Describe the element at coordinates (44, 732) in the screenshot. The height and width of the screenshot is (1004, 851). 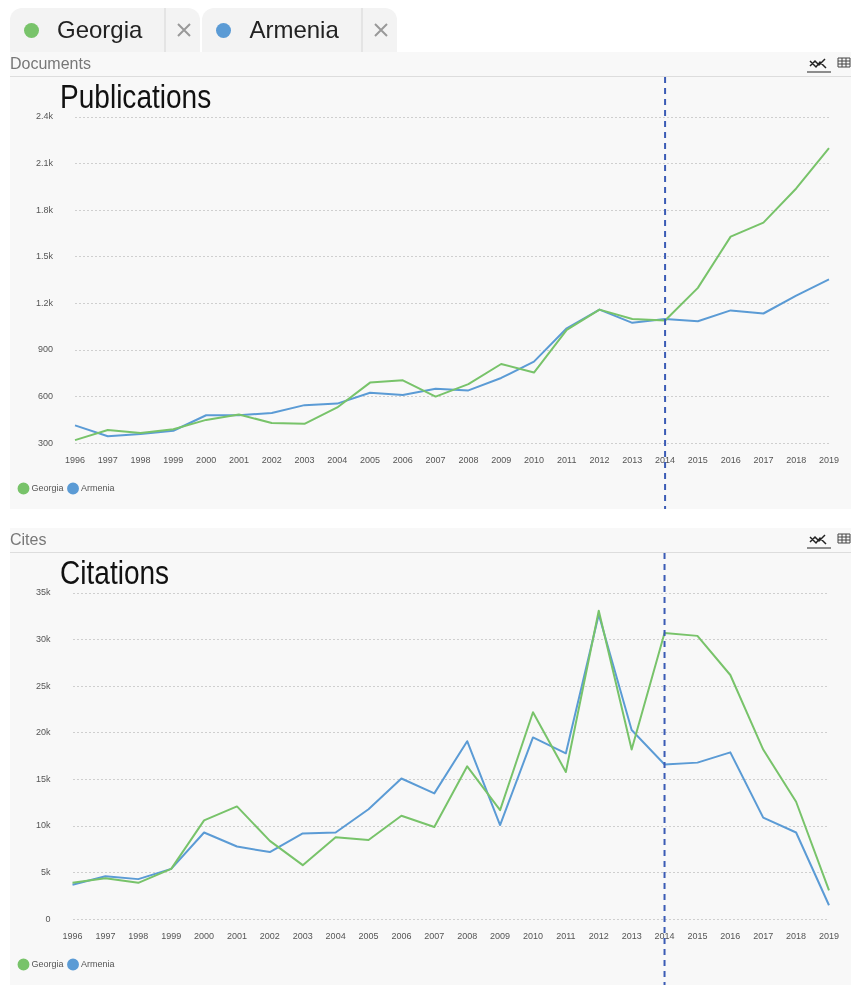
I see `y-tick-label: 20k` at that location.